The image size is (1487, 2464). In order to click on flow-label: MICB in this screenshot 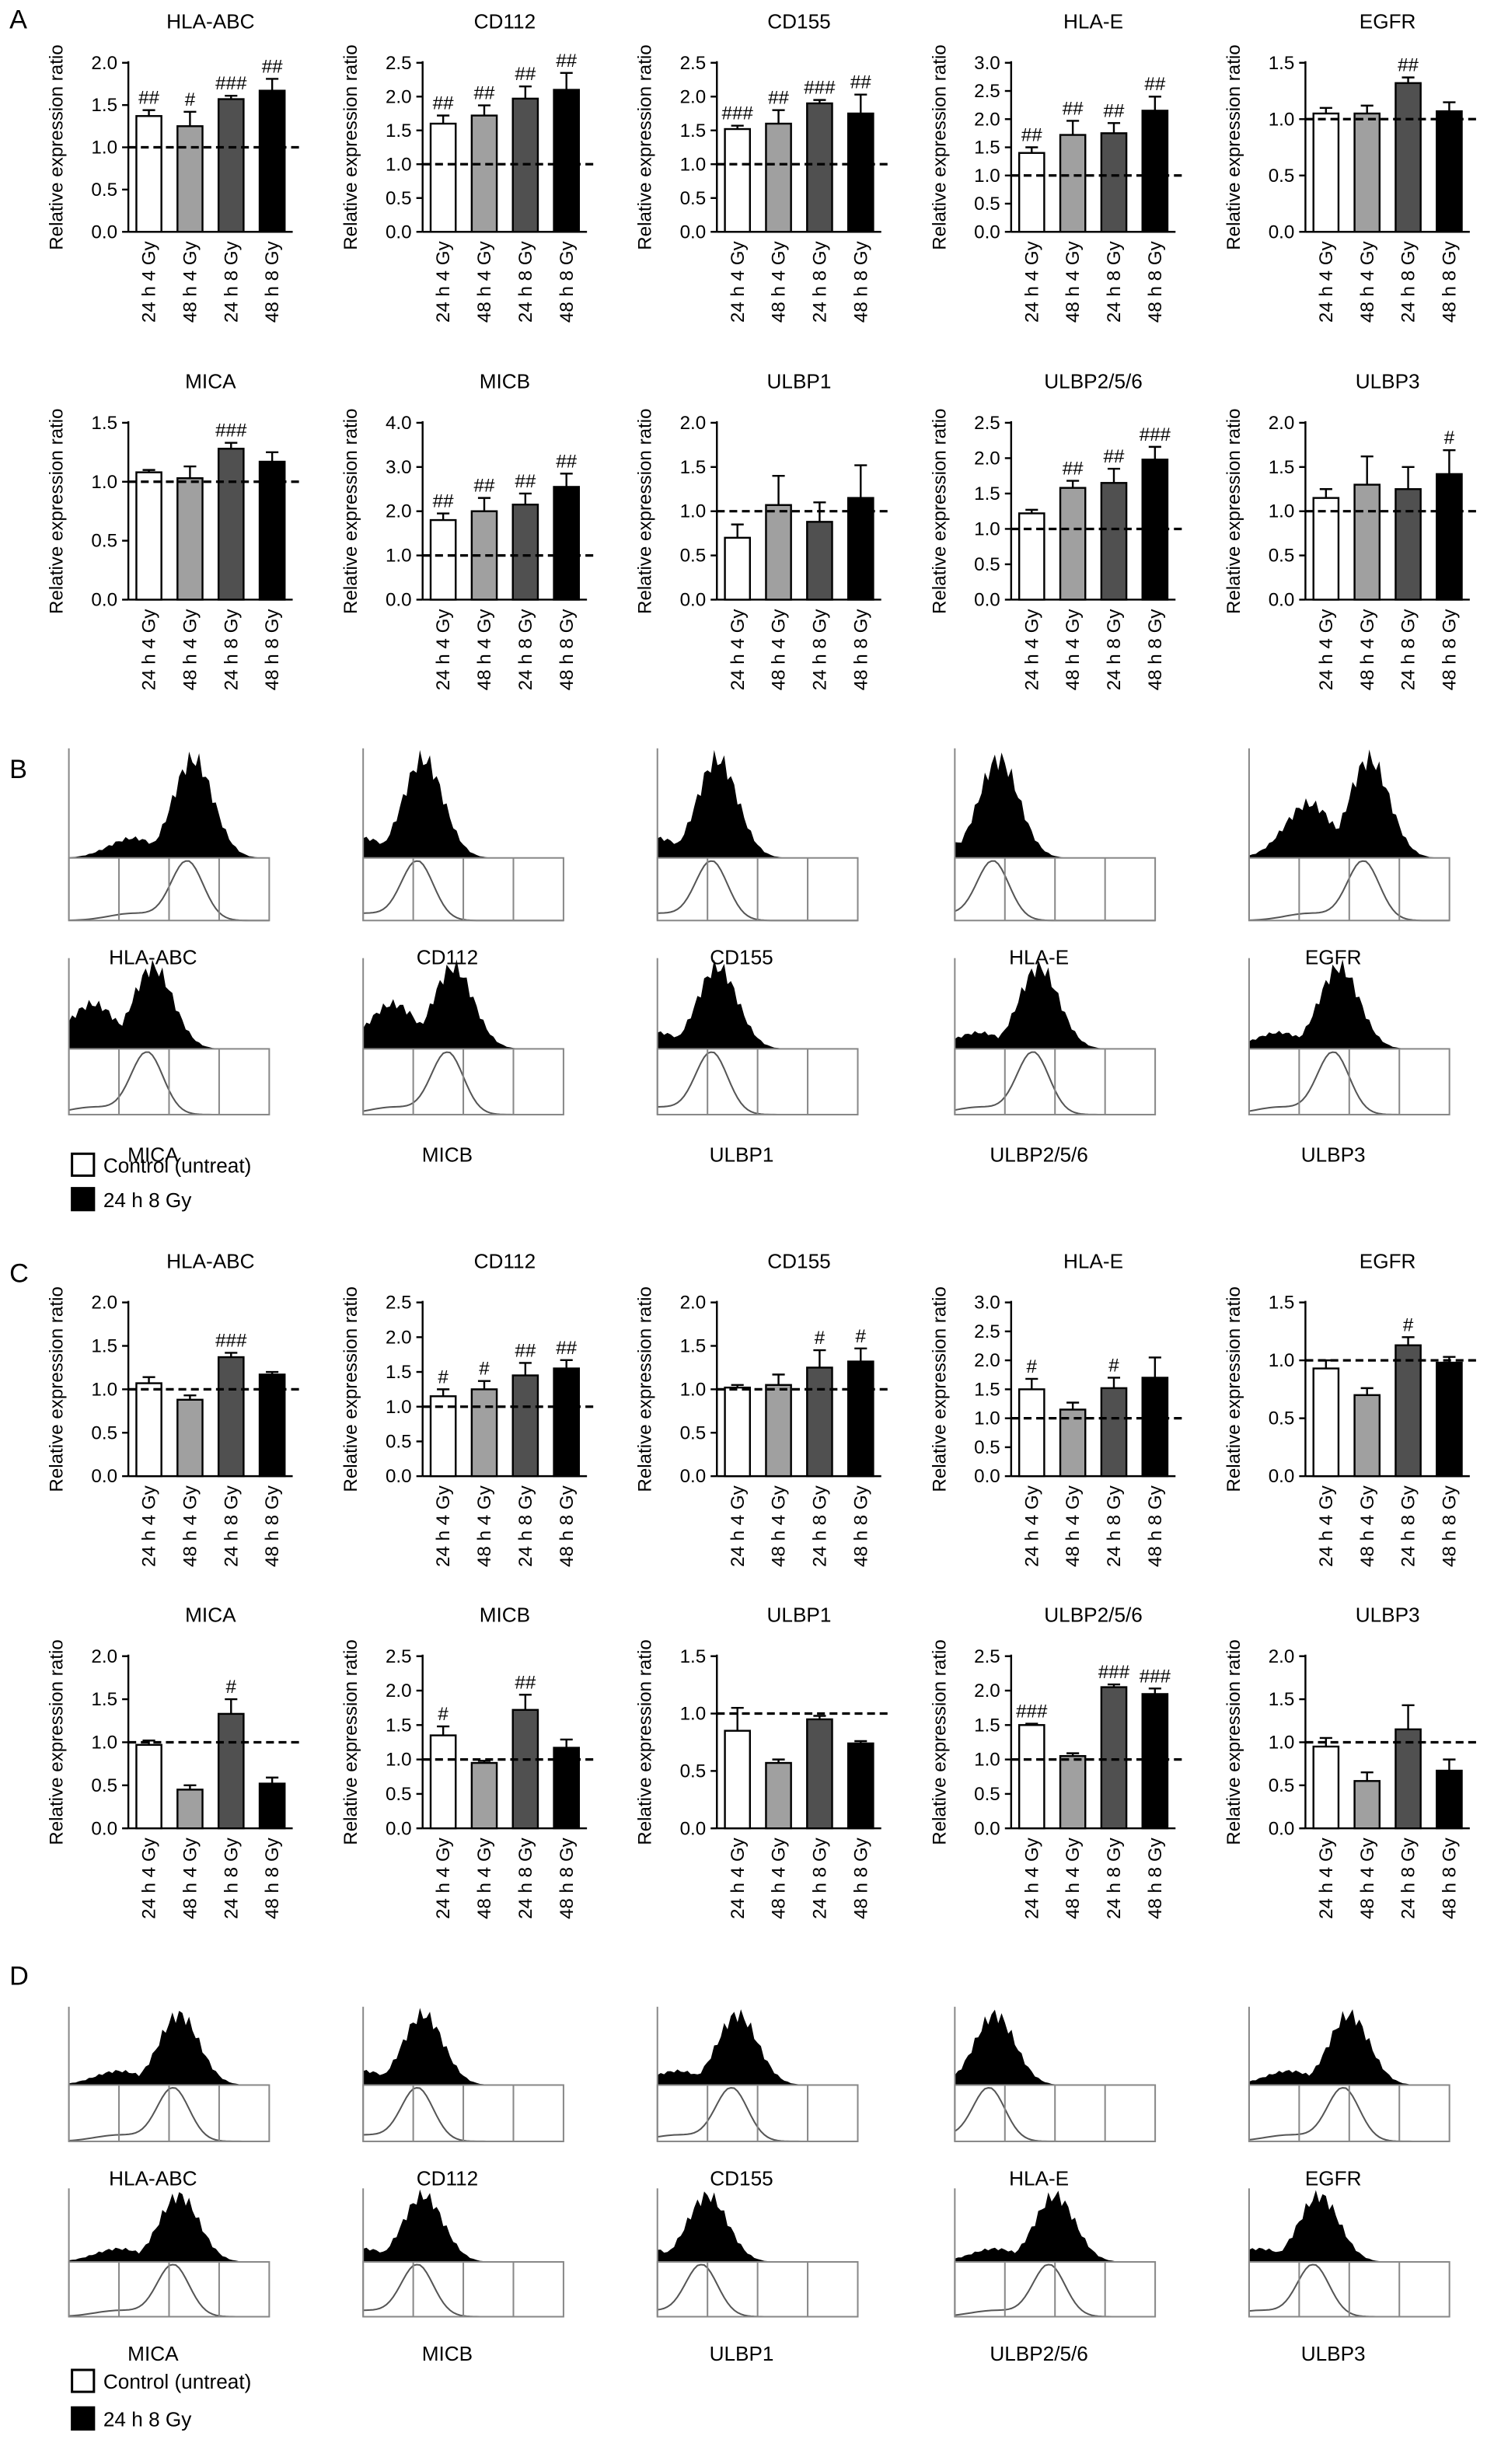, I will do `click(447, 2353)`.